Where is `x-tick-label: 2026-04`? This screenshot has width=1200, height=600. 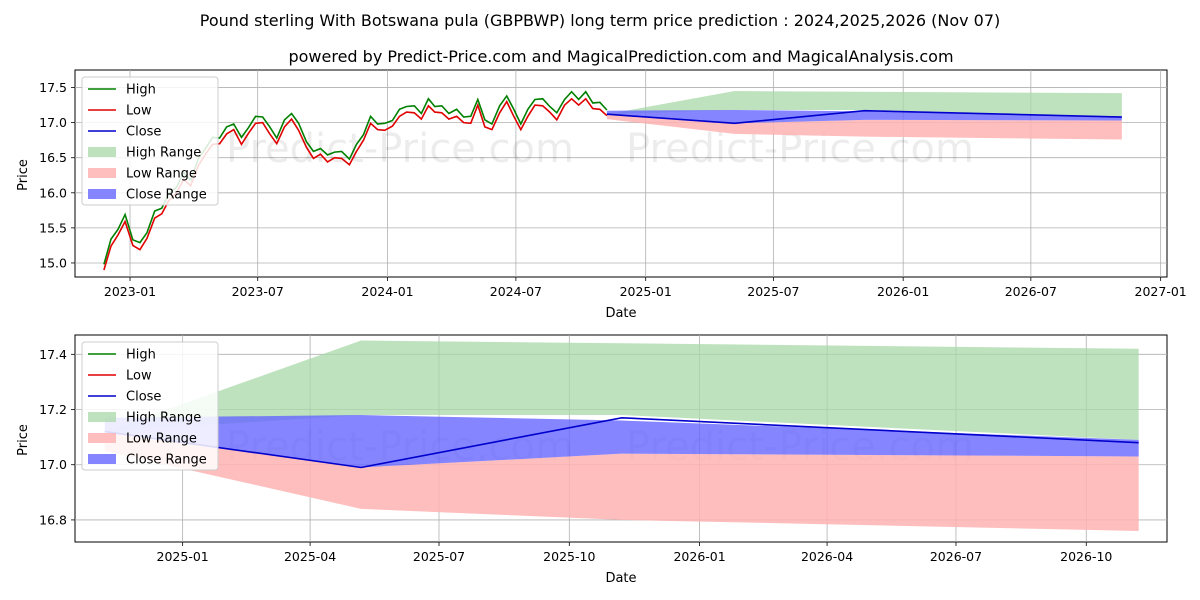
x-tick-label: 2026-04 is located at coordinates (827, 556).